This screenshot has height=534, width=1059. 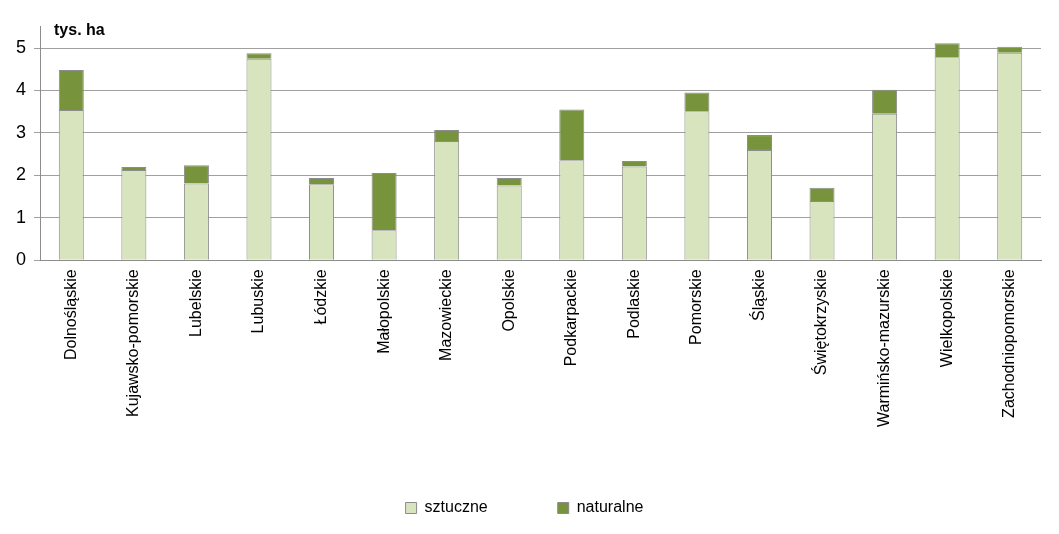 What do you see at coordinates (21, 259) in the screenshot?
I see `y-tick-label: 0` at bounding box center [21, 259].